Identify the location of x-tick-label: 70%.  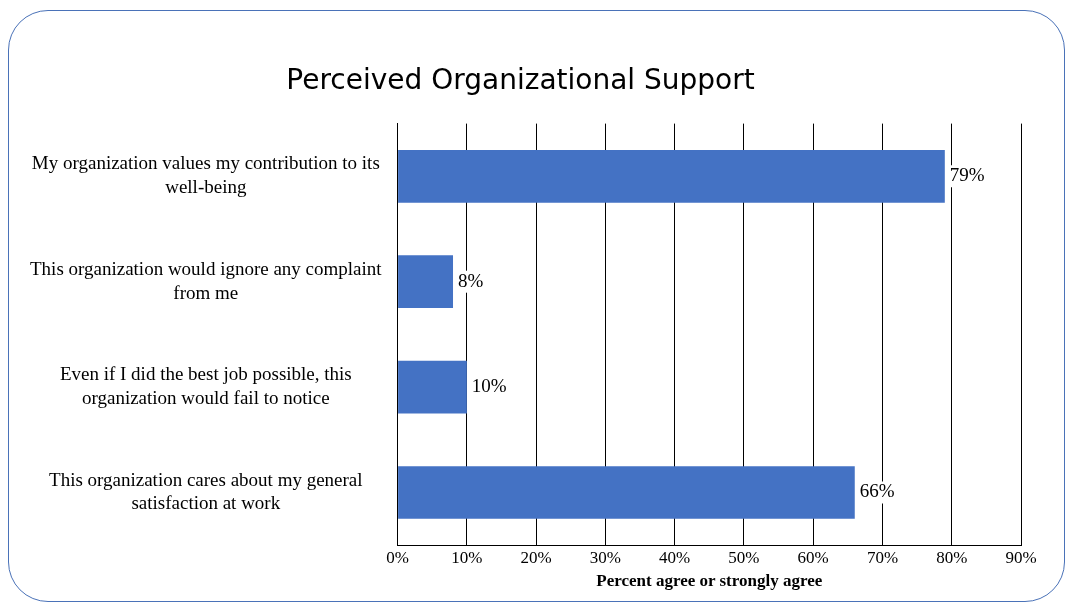
(882, 557).